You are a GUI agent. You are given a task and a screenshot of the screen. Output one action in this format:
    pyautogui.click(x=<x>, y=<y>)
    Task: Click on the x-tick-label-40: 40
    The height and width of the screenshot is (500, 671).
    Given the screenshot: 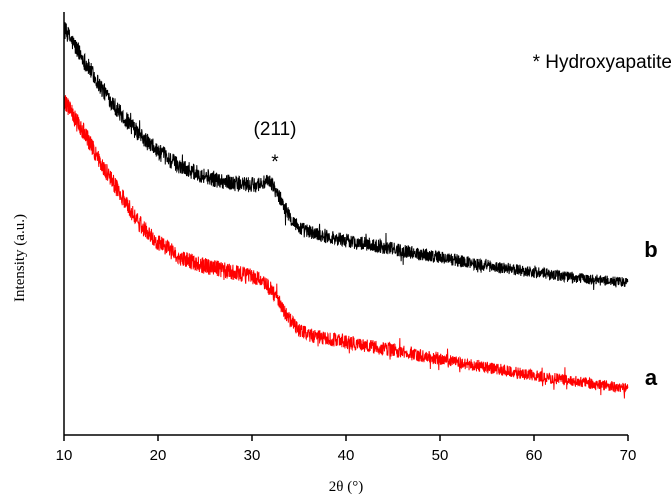 What is the action you would take?
    pyautogui.click(x=346, y=455)
    